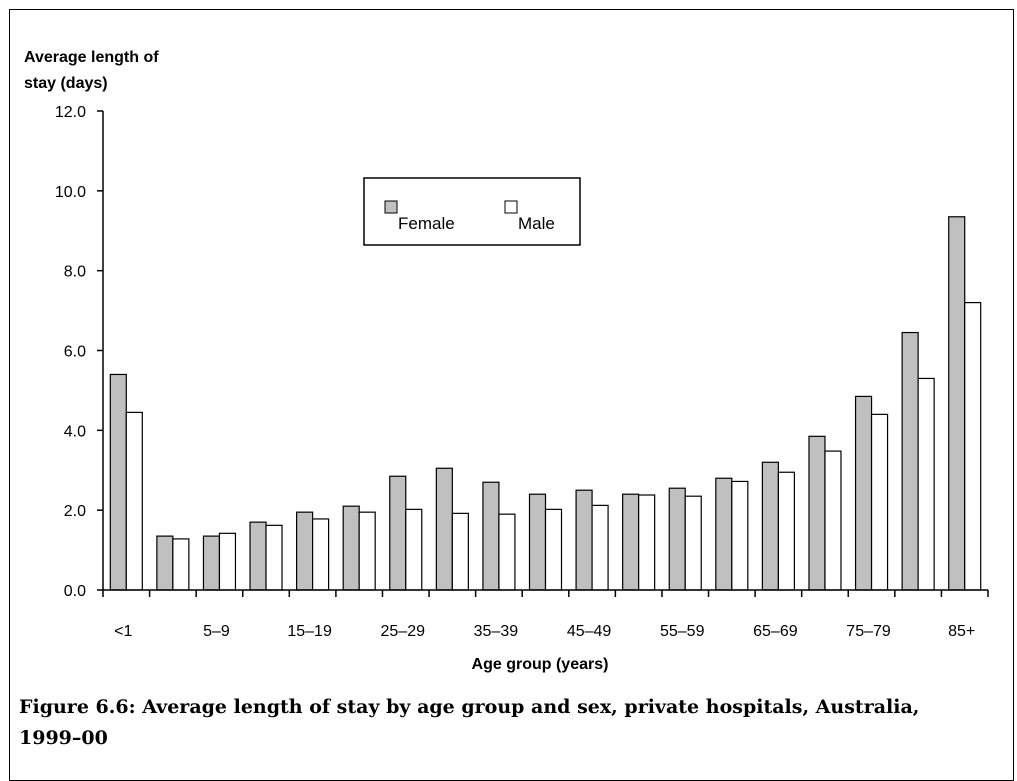 The height and width of the screenshot is (781, 1017). I want to click on y-axis-title-line1: Average length of, so click(91, 57).